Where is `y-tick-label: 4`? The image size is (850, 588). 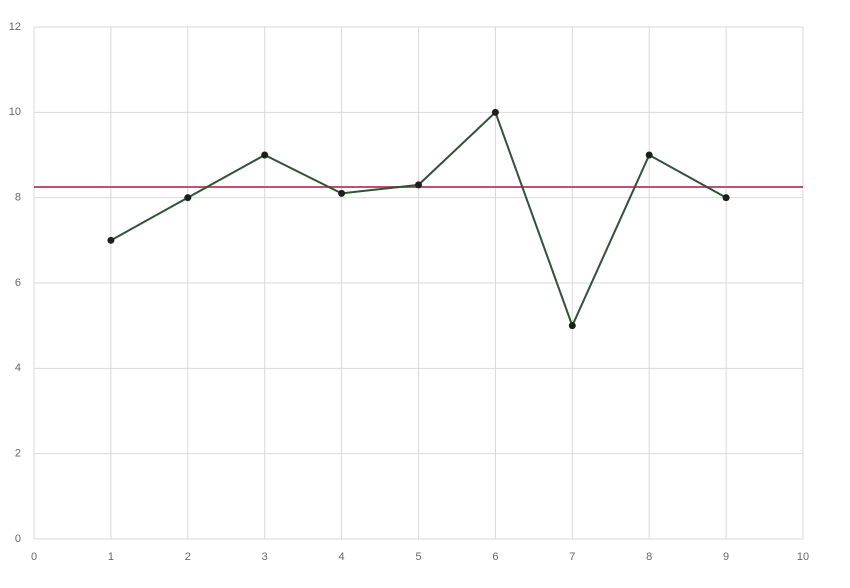
y-tick-label: 4 is located at coordinates (18, 368).